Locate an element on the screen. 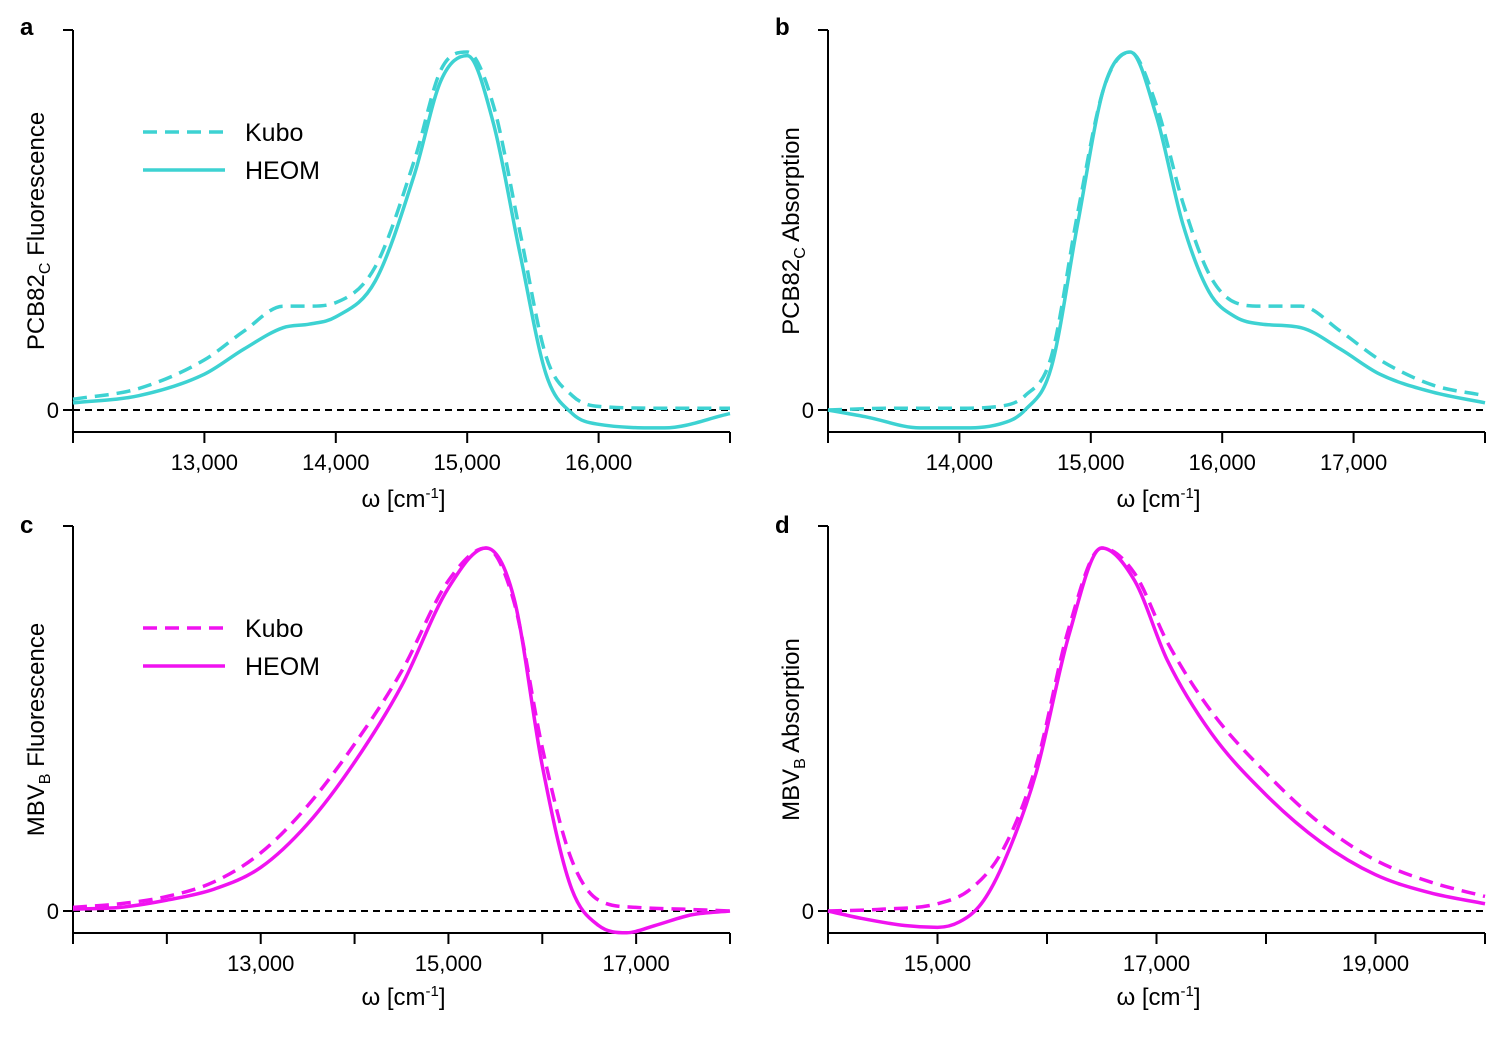 The width and height of the screenshot is (1487, 1037). y-axis-label: MBVB Absorption is located at coordinates (793, 729).